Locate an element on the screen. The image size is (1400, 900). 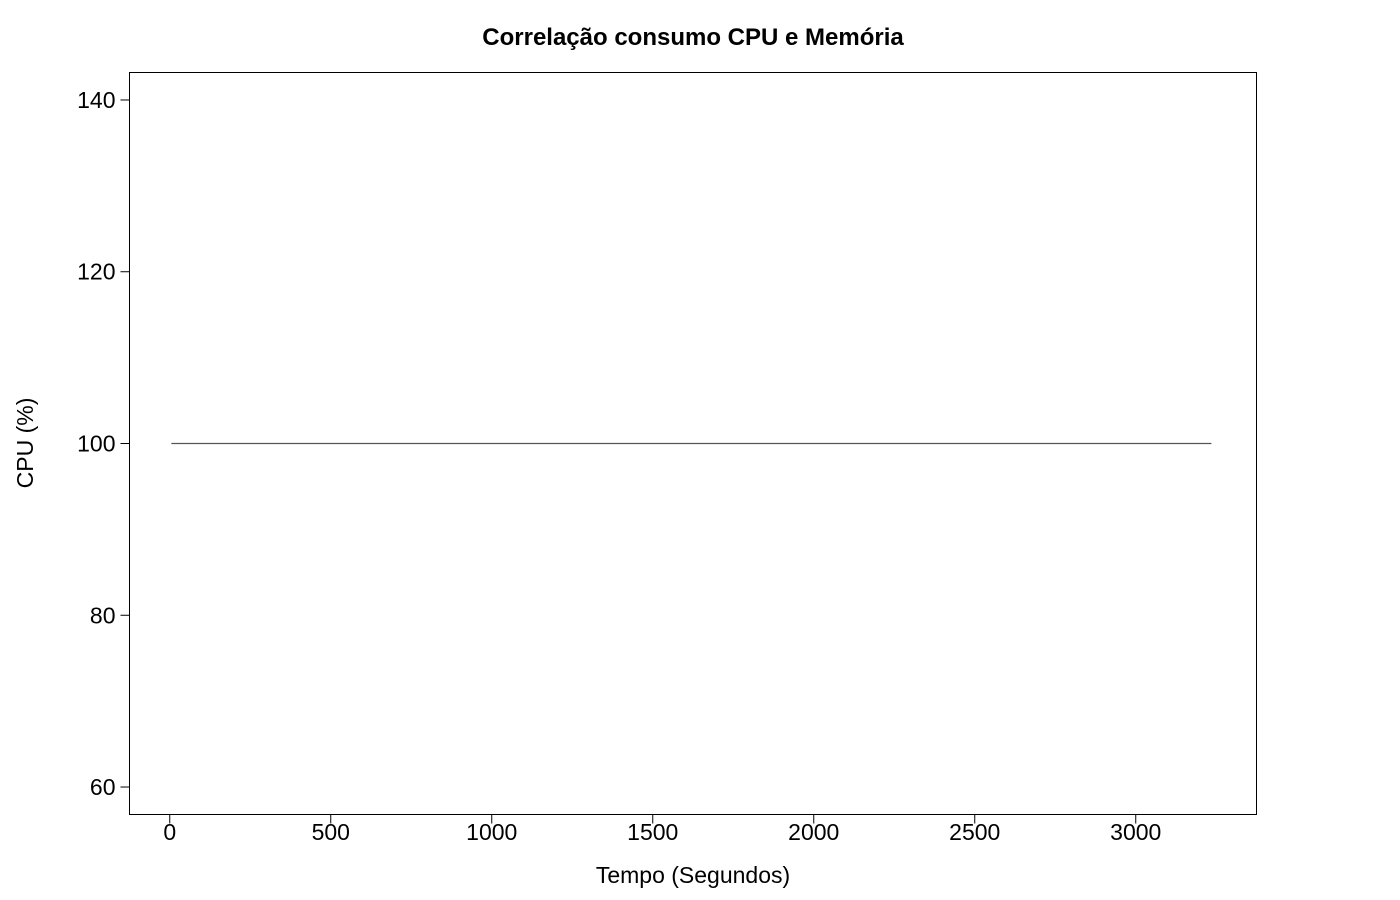
chart-title: Correlação consumo CPU e Memória is located at coordinates (693, 37).